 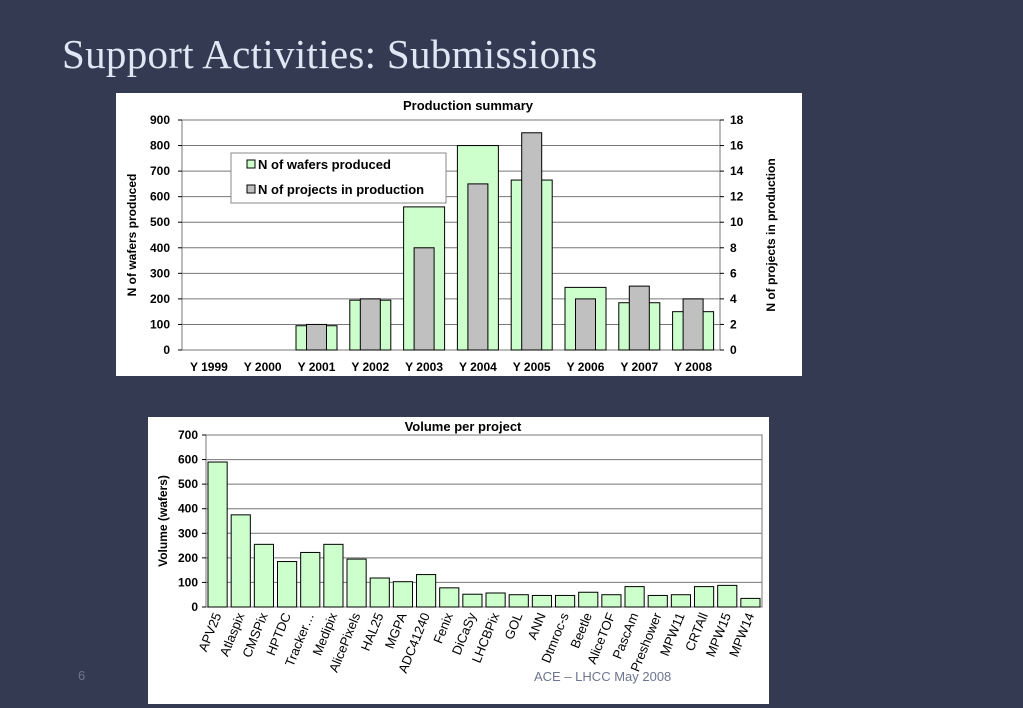 What do you see at coordinates (251, 189) in the screenshot?
I see `legend-swatch-projects` at bounding box center [251, 189].